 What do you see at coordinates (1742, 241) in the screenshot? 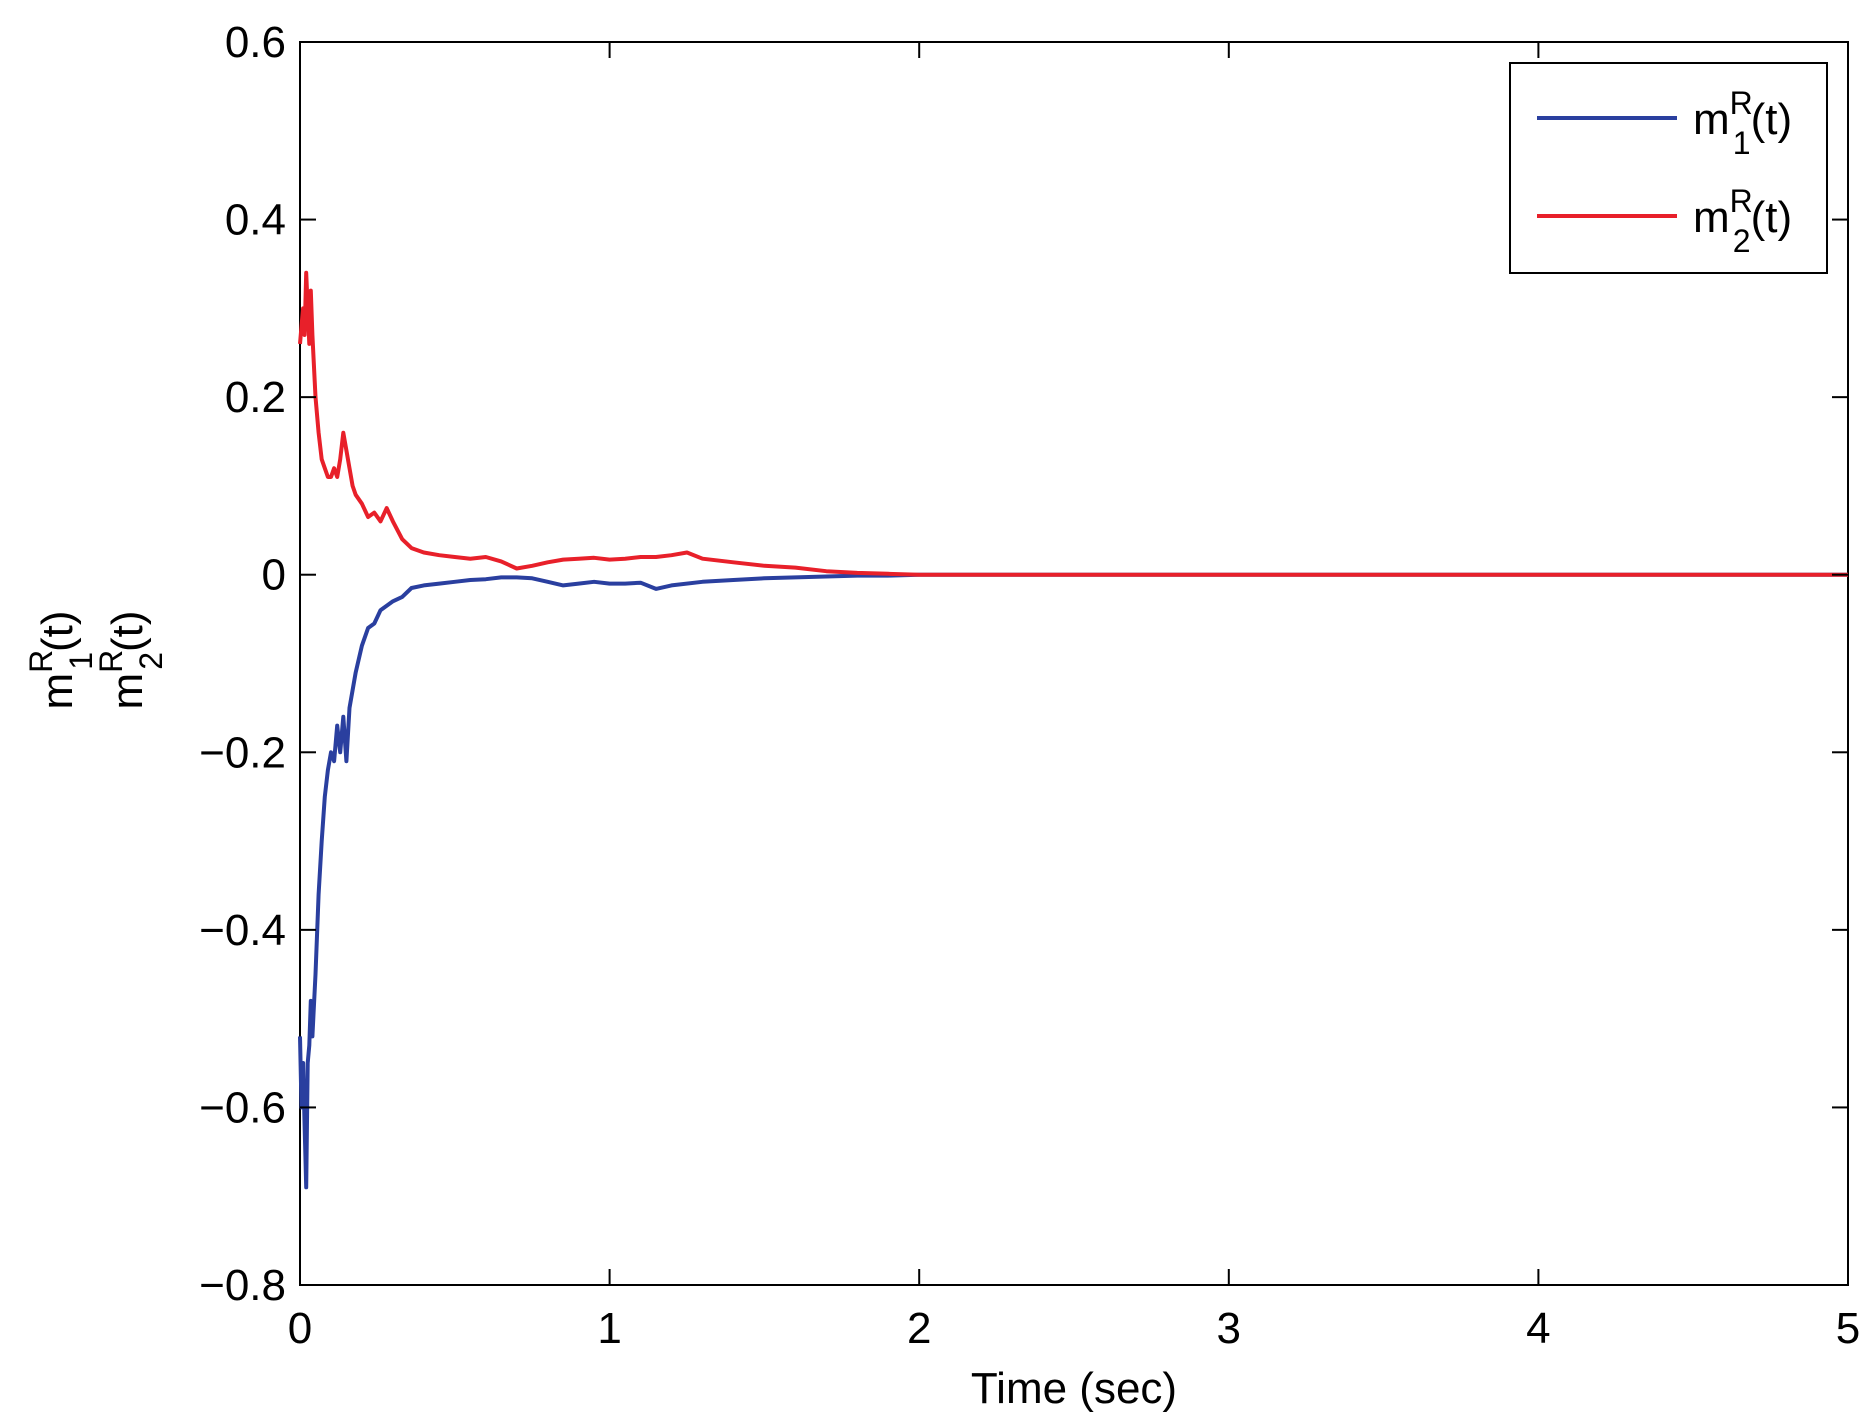
I see `legend-label-2-sub: 2` at bounding box center [1742, 241].